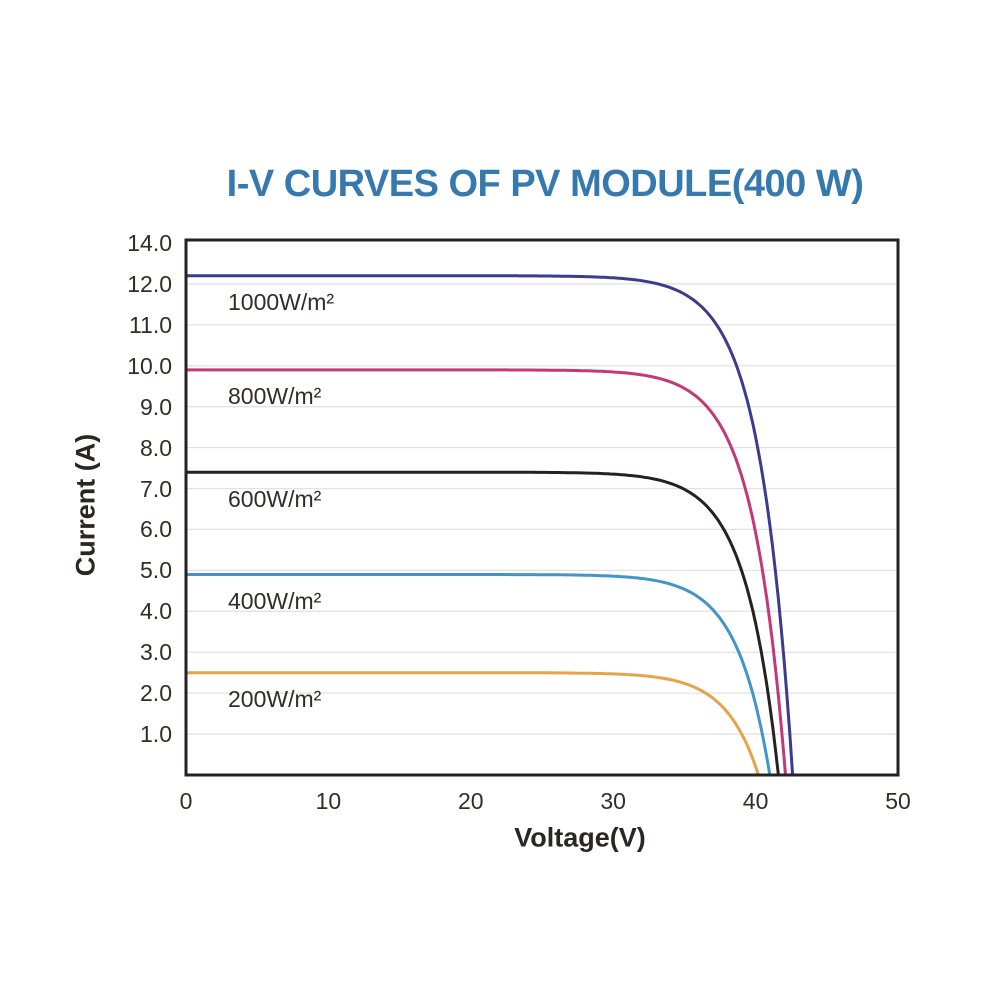 The width and height of the screenshot is (1000, 1000). What do you see at coordinates (156, 734) in the screenshot?
I see `y-tick-label: 1.0` at bounding box center [156, 734].